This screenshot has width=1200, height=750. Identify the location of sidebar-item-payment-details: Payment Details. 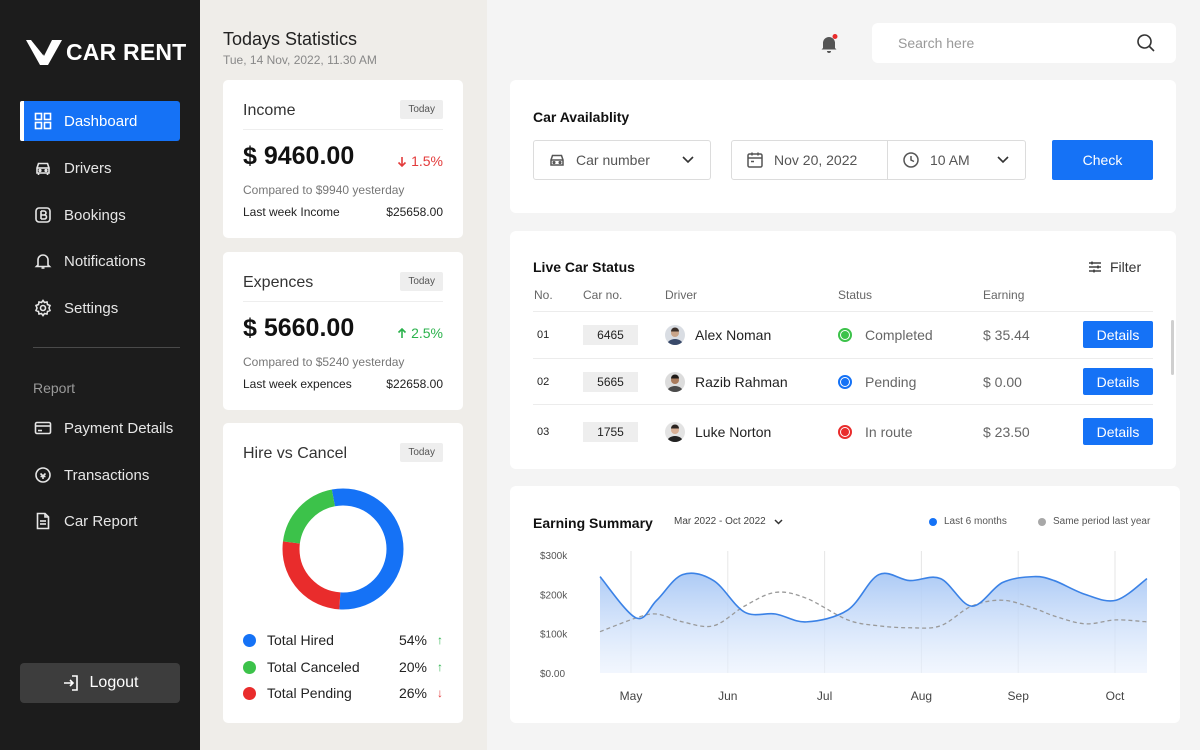
(100, 428).